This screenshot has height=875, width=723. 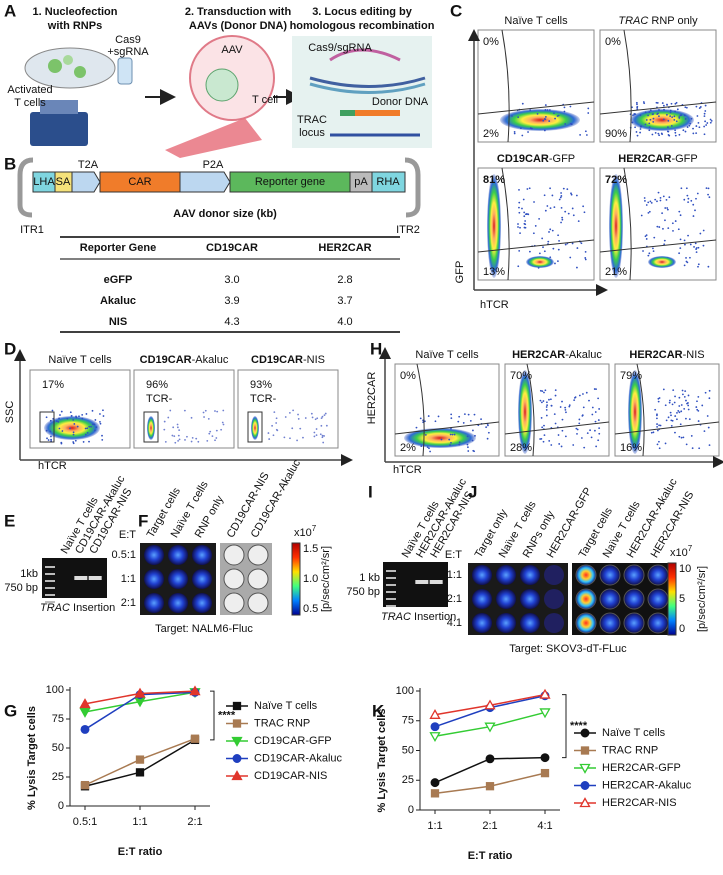 I want to click on x-tick-label: 2:1, so click(x=489, y=826).